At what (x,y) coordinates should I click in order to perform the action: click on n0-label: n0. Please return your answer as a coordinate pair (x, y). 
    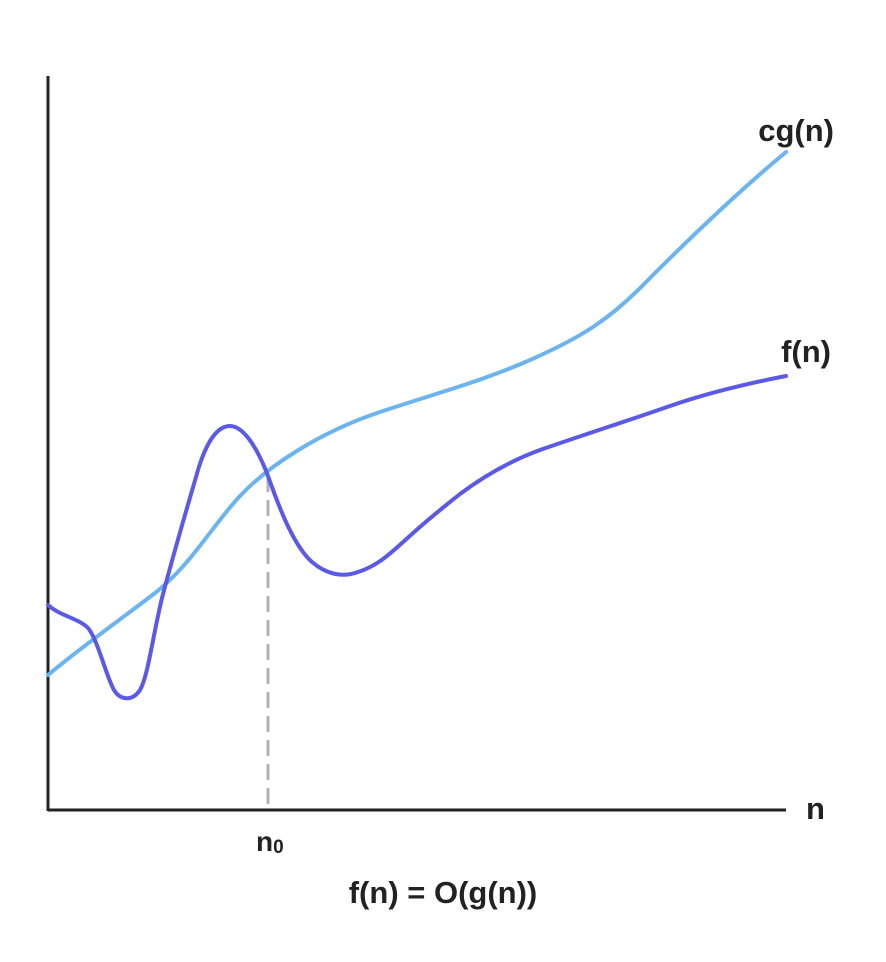
    Looking at the image, I should click on (270, 842).